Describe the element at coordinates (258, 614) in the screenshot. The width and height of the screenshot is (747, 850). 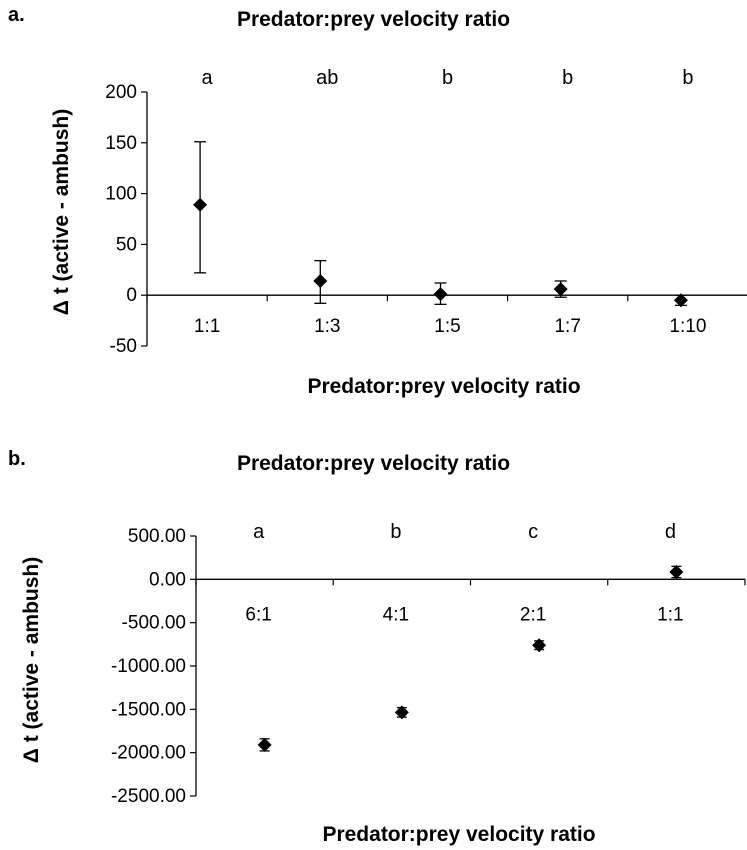
I see `x-tick-label: 6:1` at that location.